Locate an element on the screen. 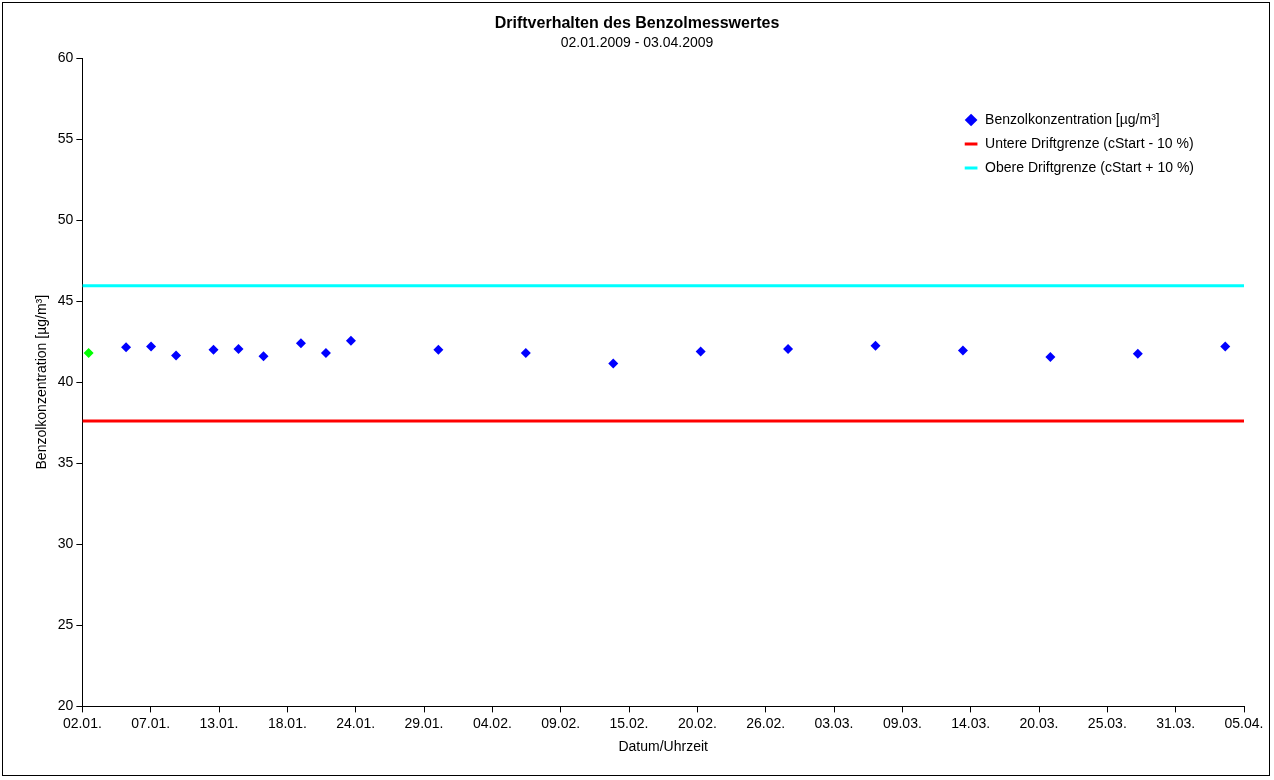 The width and height of the screenshot is (1274, 780). y-tick-label: 25 is located at coordinates (65, 624).